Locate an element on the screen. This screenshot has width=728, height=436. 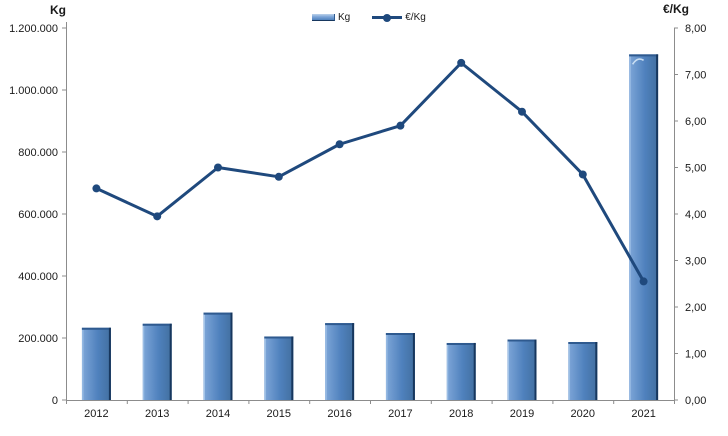
left-axis-tick-label: 1.000.000 is located at coordinates (33, 91).